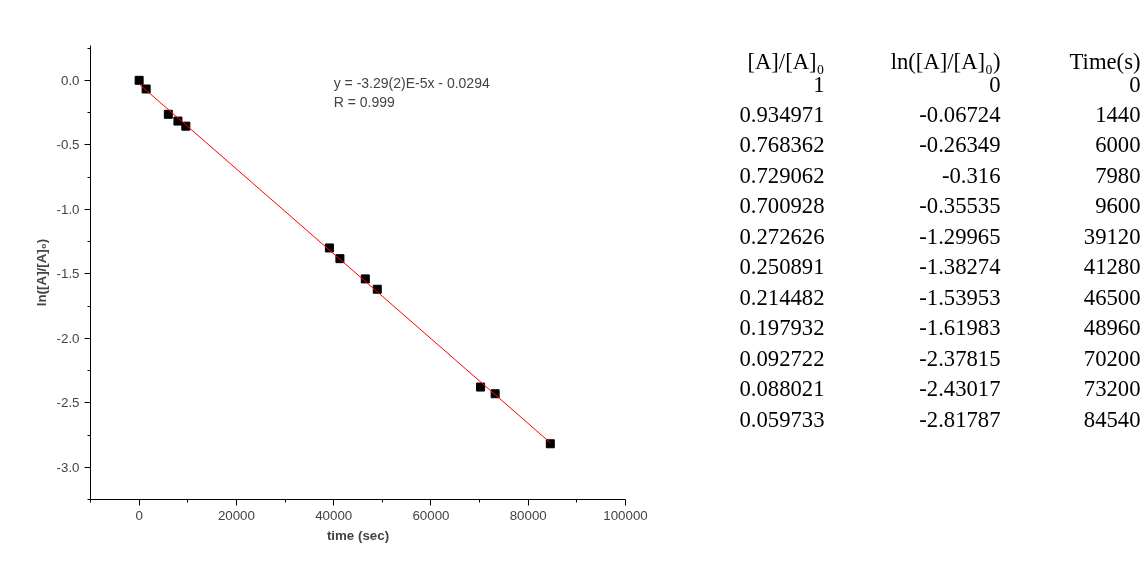 The width and height of the screenshot is (1144, 566). What do you see at coordinates (41, 272) in the screenshot?
I see `y-axis-title: ln([A]/[A]₀)` at bounding box center [41, 272].